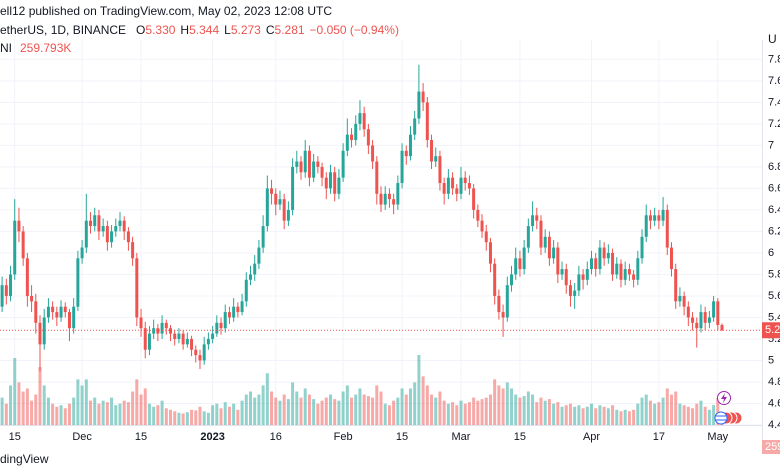  What do you see at coordinates (184, 30) in the screenshot?
I see `ohlc-name: H` at bounding box center [184, 30].